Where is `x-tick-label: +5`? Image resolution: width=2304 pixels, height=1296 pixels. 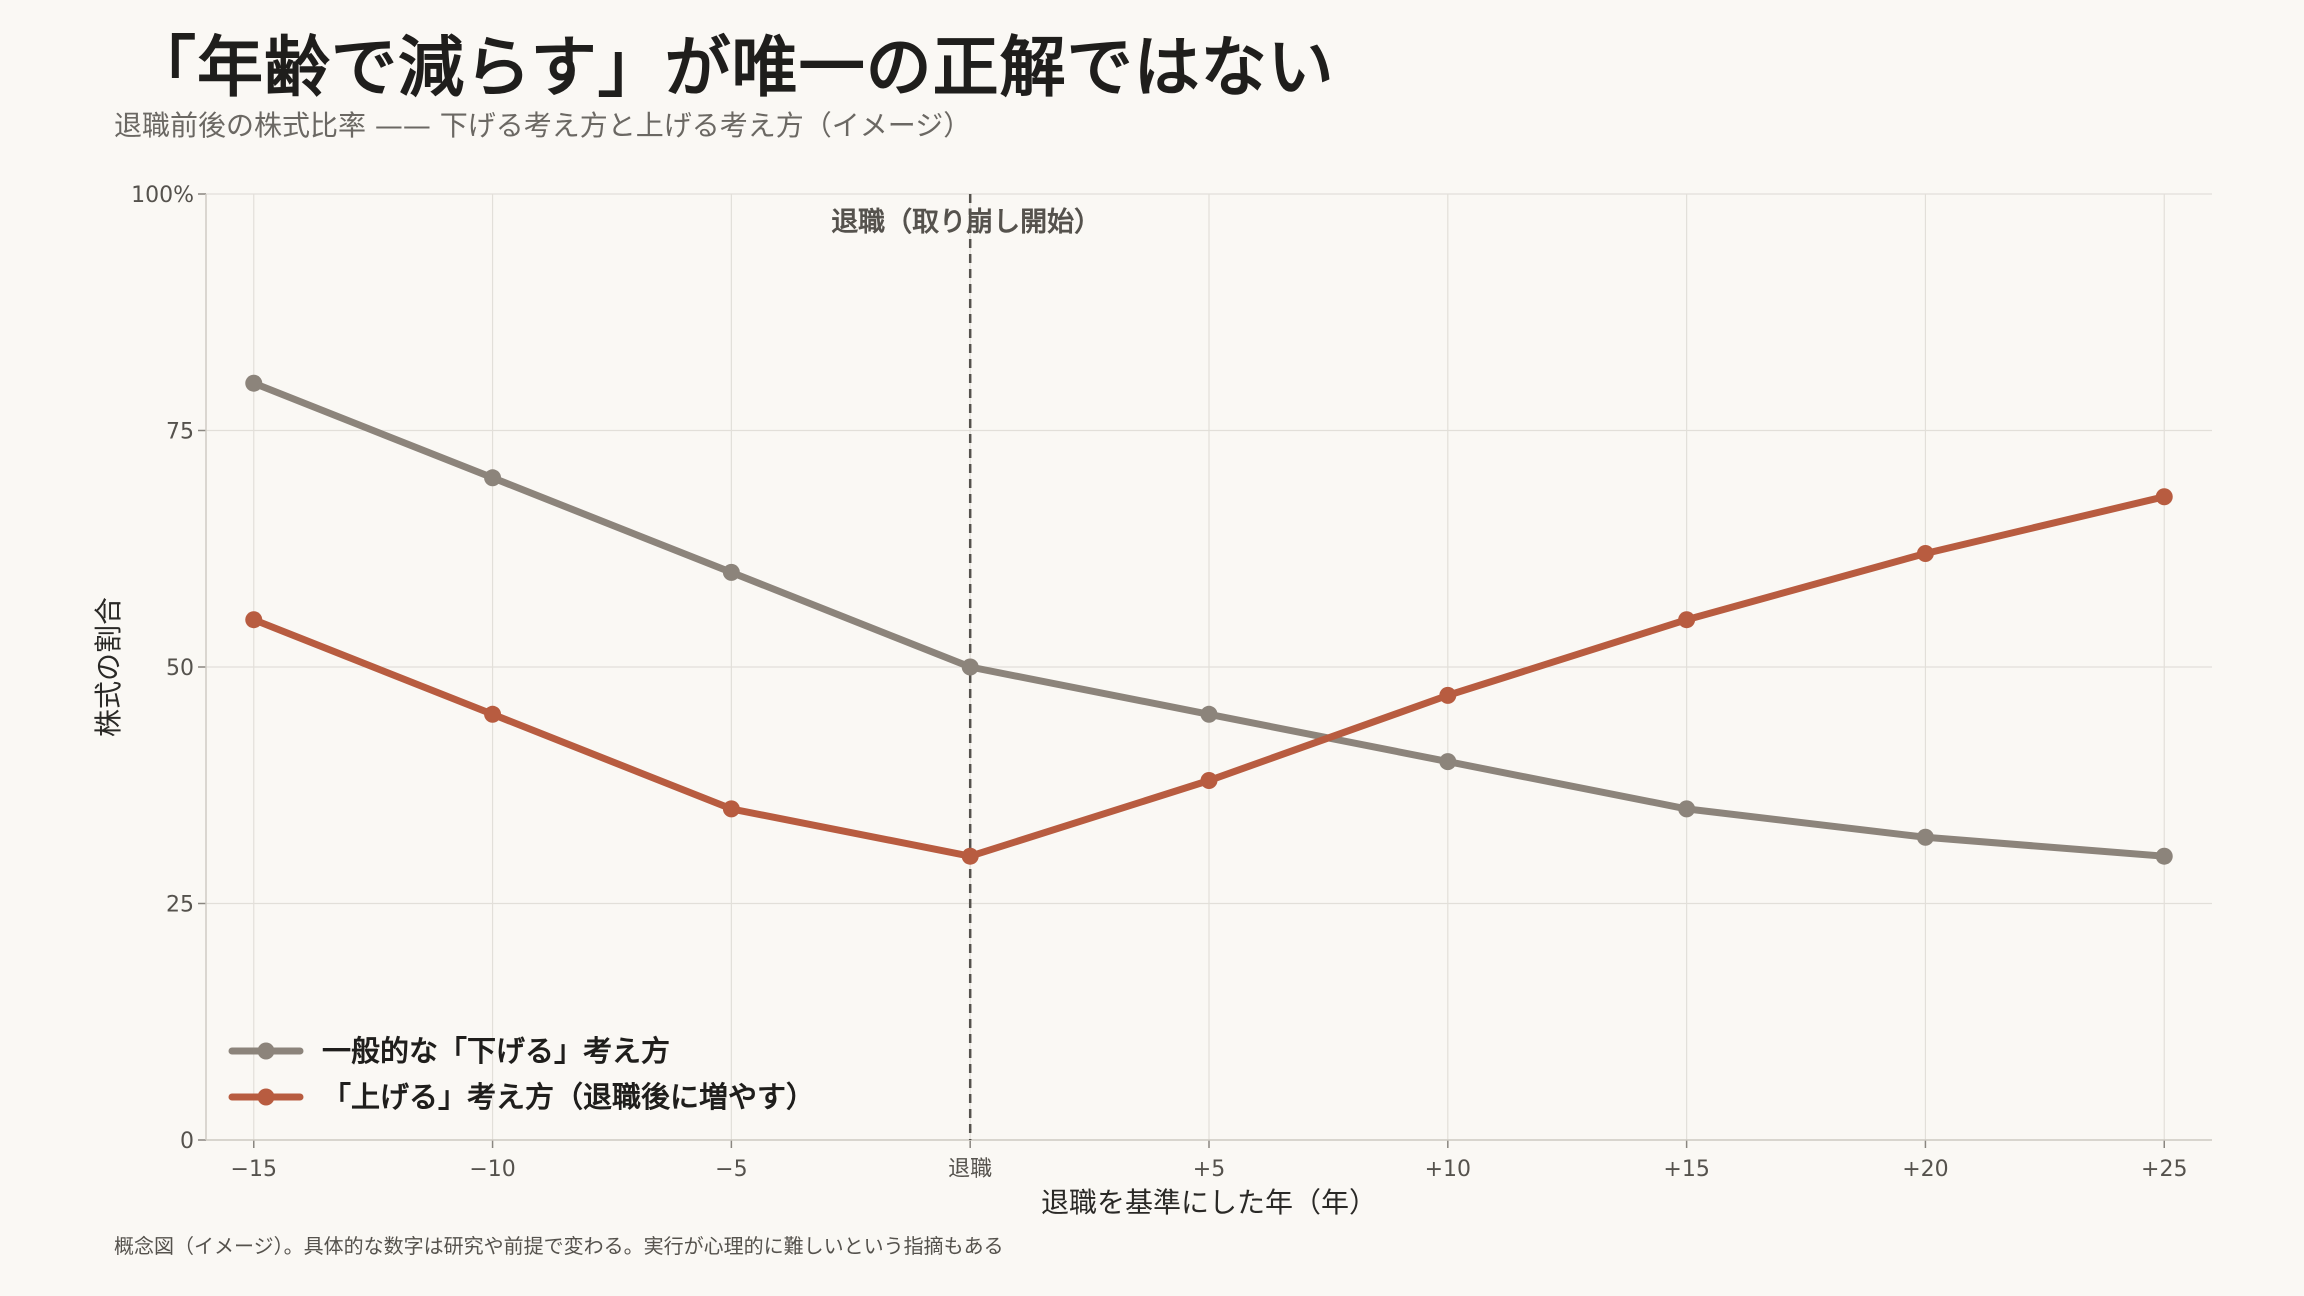 x-tick-label: +5 is located at coordinates (1209, 1169).